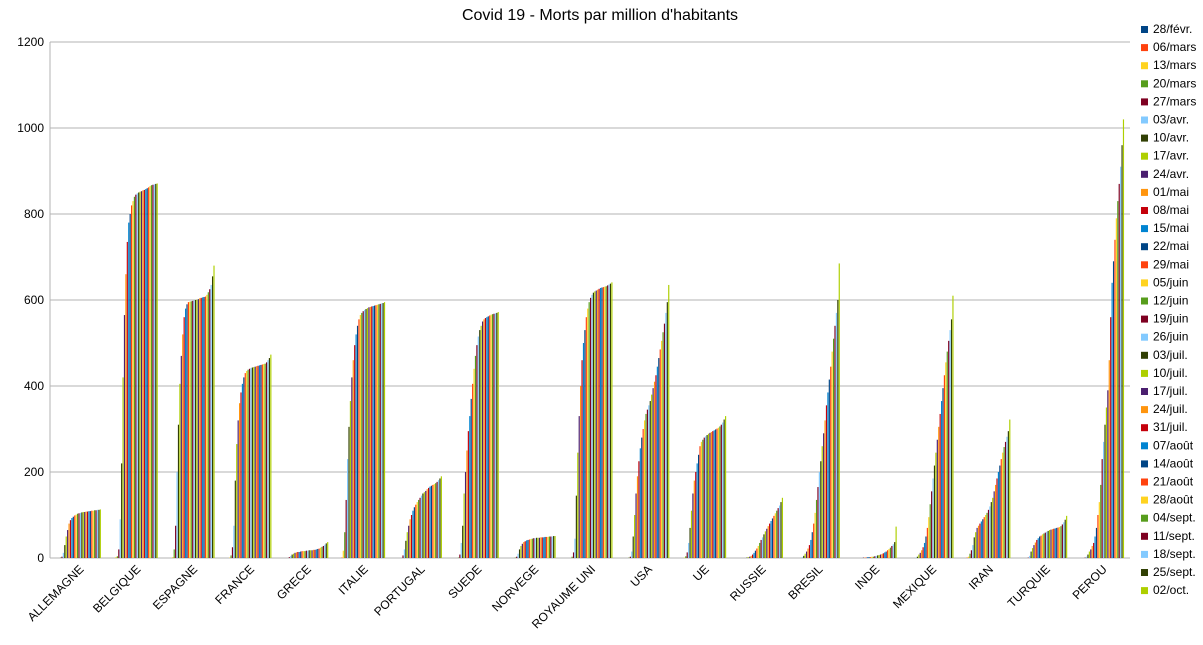  I want to click on legend-label: 20/mars, so click(1174, 83).